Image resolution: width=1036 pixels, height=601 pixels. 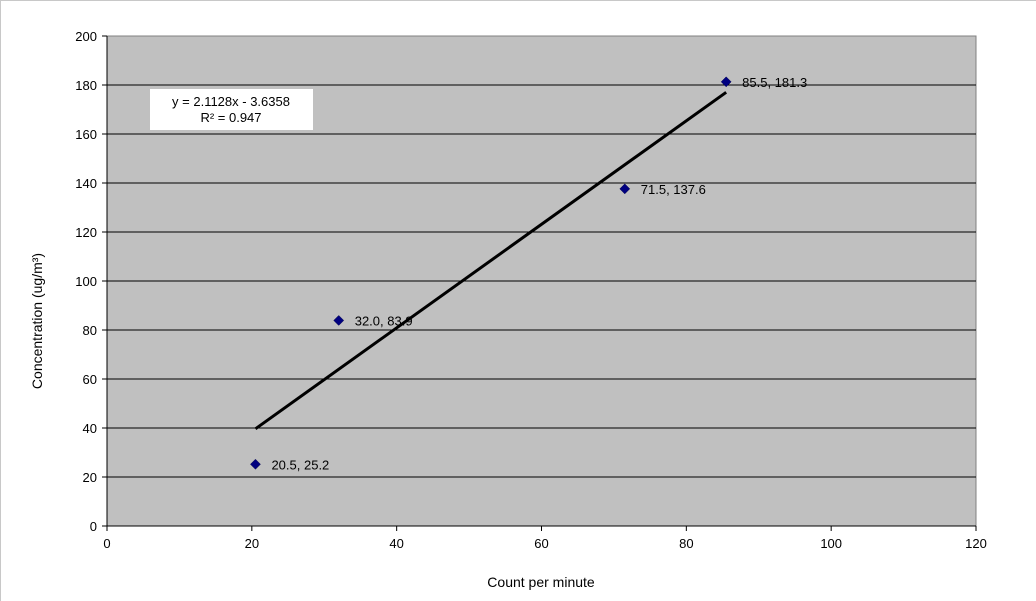 What do you see at coordinates (384, 320) in the screenshot?
I see `data-point-label: 32.0, 83.9` at bounding box center [384, 320].